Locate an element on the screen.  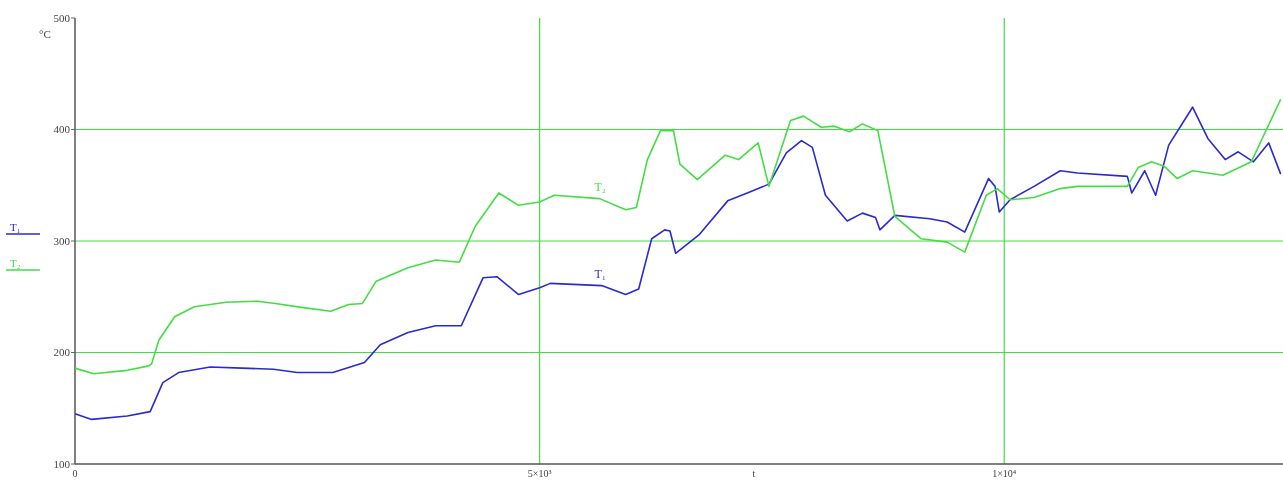
series-label: T₂ is located at coordinates (600, 186).